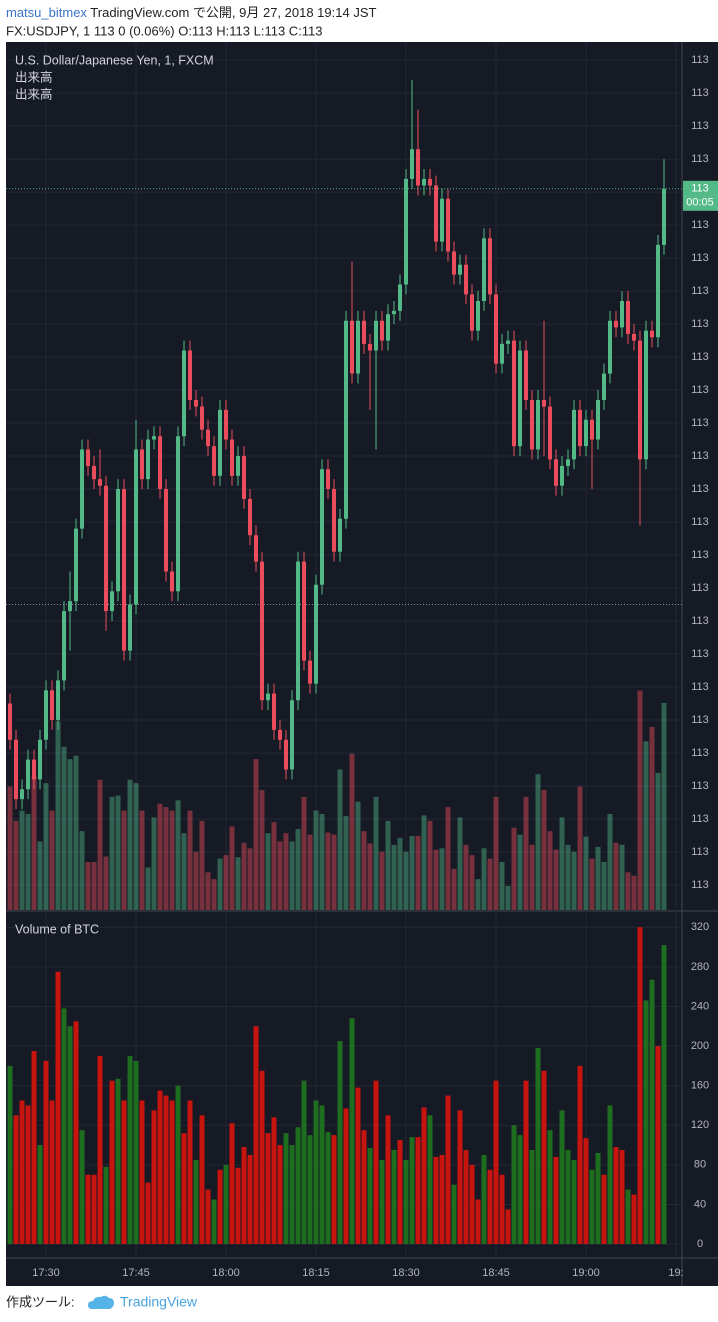 The height and width of the screenshot is (1322, 718). I want to click on y-tick-label: 240, so click(700, 1006).